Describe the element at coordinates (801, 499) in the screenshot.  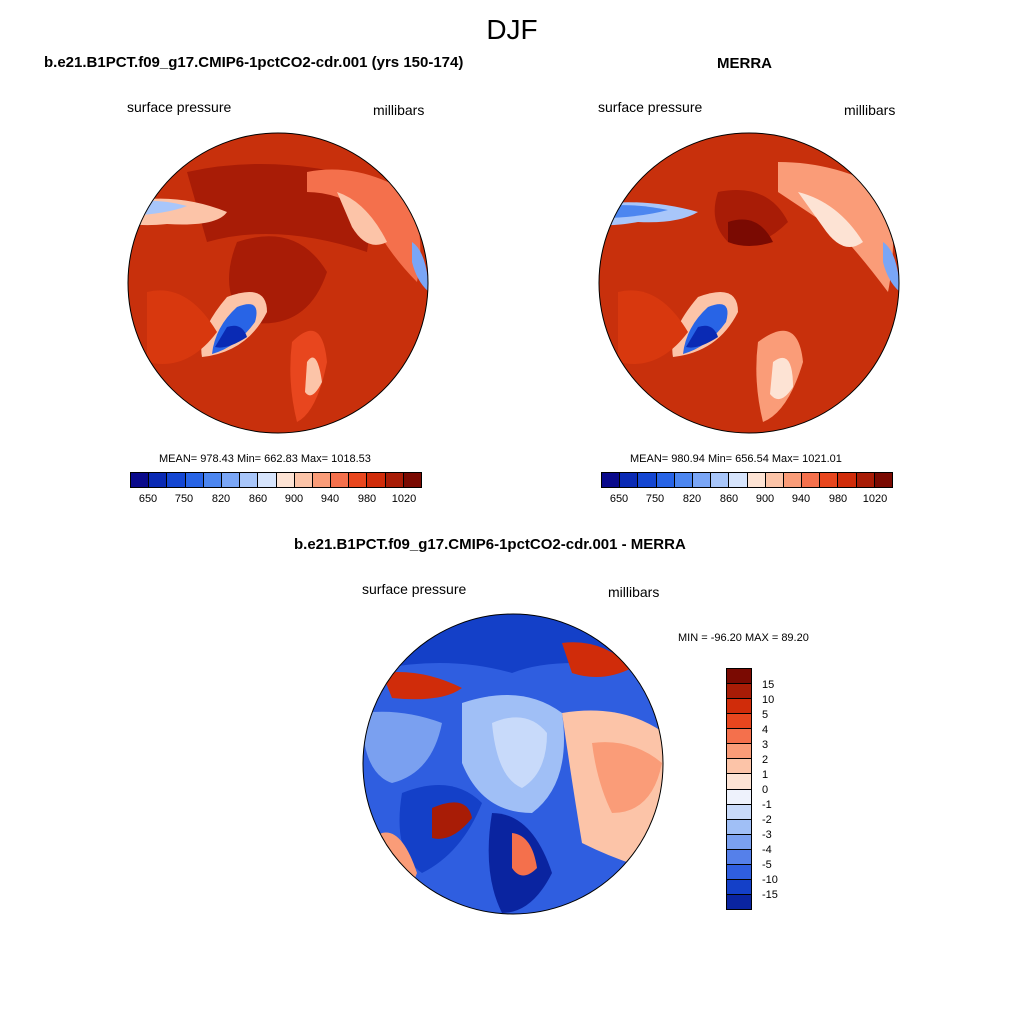
I see `colorbar-2-tick: 940` at that location.